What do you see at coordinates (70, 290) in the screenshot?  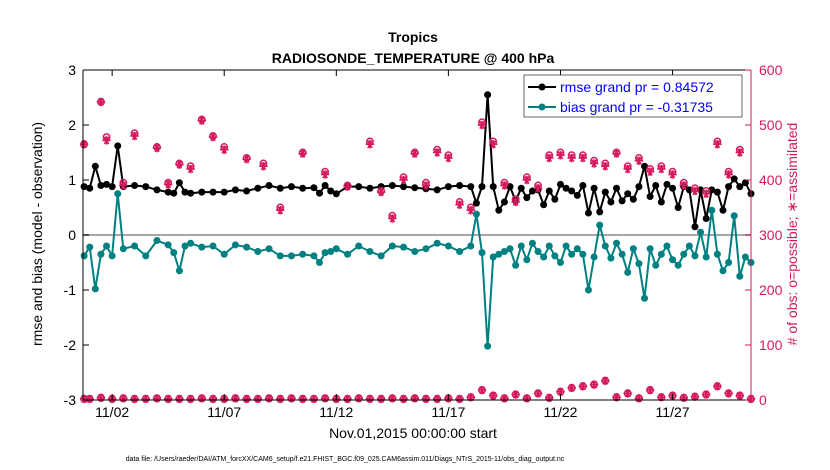 I see `y-left-tick-label: -1` at bounding box center [70, 290].